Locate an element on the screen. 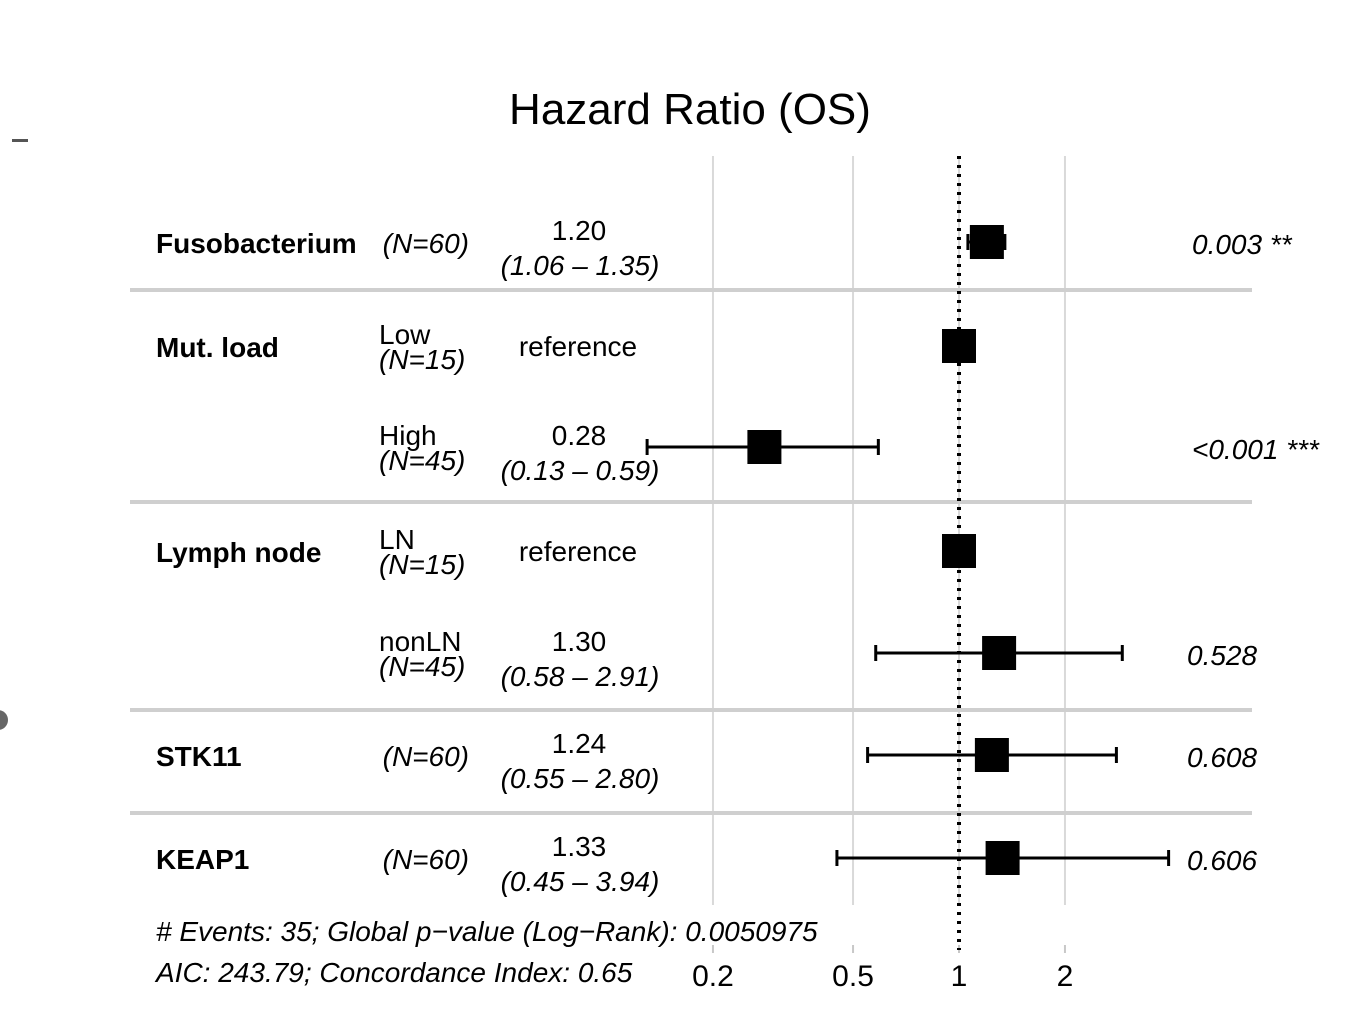 The height and width of the screenshot is (1021, 1346). row-n-2: (N=45) is located at coordinates (422, 460).